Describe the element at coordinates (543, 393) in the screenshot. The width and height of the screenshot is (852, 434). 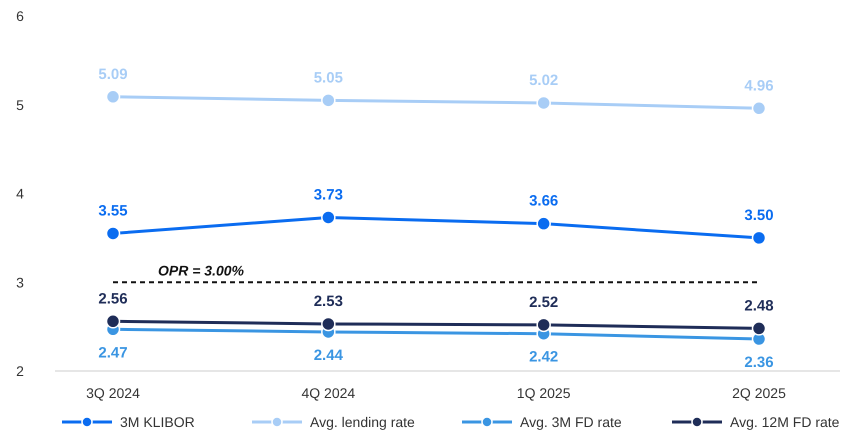
I see `x-tick-label: 1Q 2025` at that location.